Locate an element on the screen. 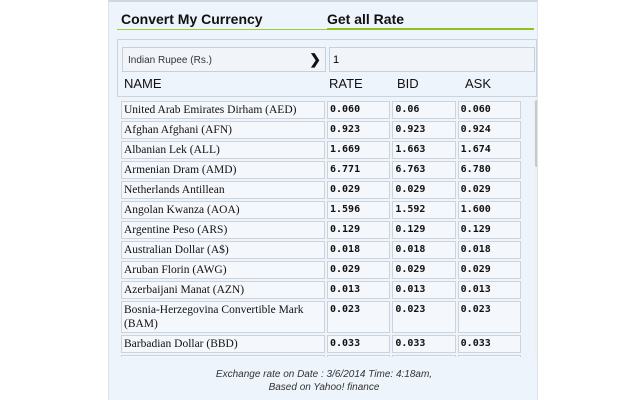 The width and height of the screenshot is (640, 400). currency-name: Aruban Florin (AWG) is located at coordinates (223, 270).